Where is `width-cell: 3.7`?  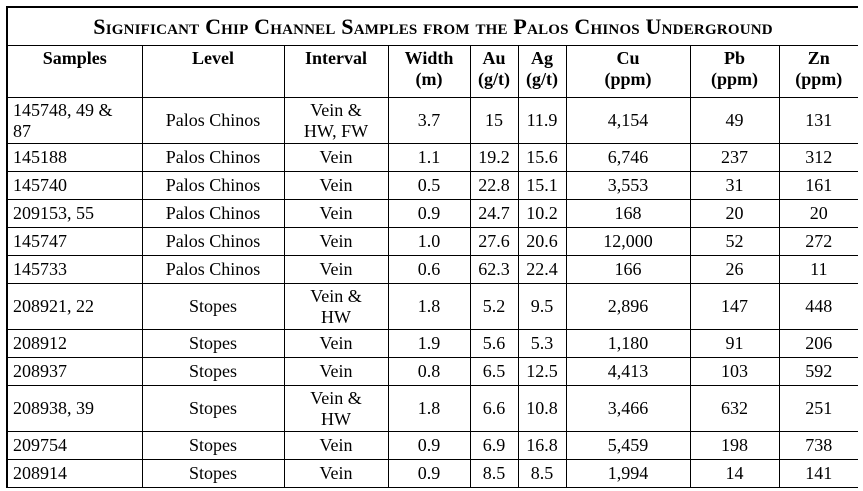
width-cell: 3.7 is located at coordinates (429, 120).